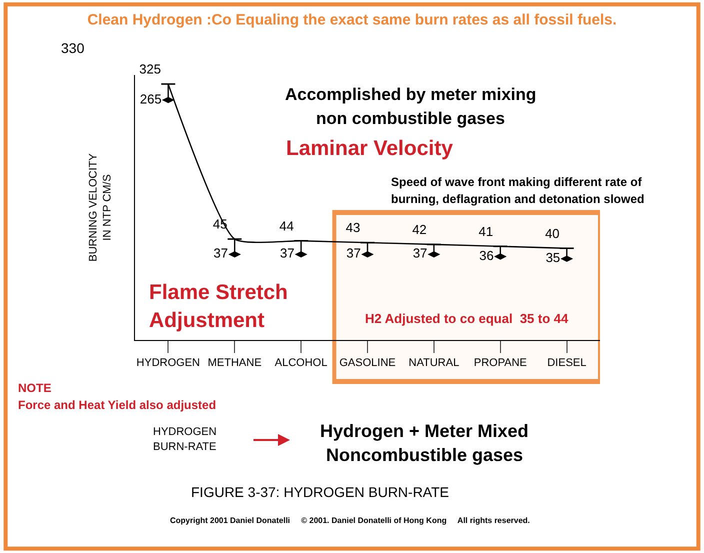 The width and height of the screenshot is (704, 553). Describe the element at coordinates (35, 388) in the screenshot. I see `text: NOTE` at that location.